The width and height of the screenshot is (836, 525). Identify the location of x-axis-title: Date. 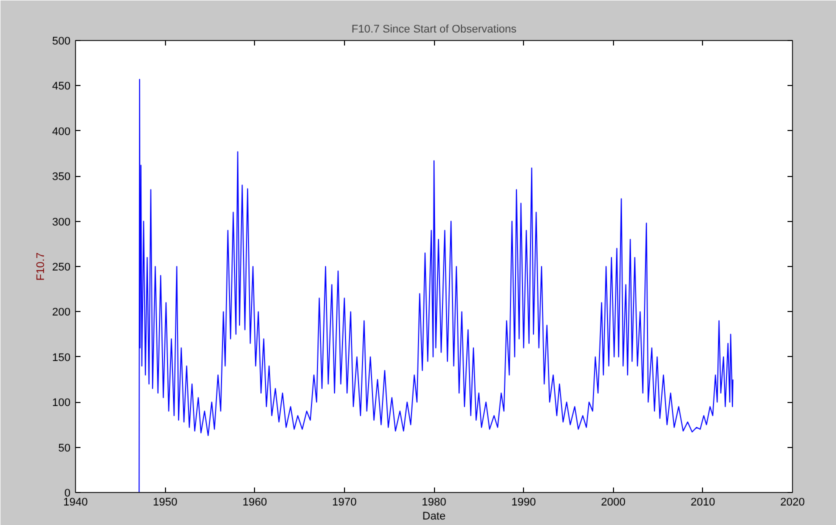
(434, 516).